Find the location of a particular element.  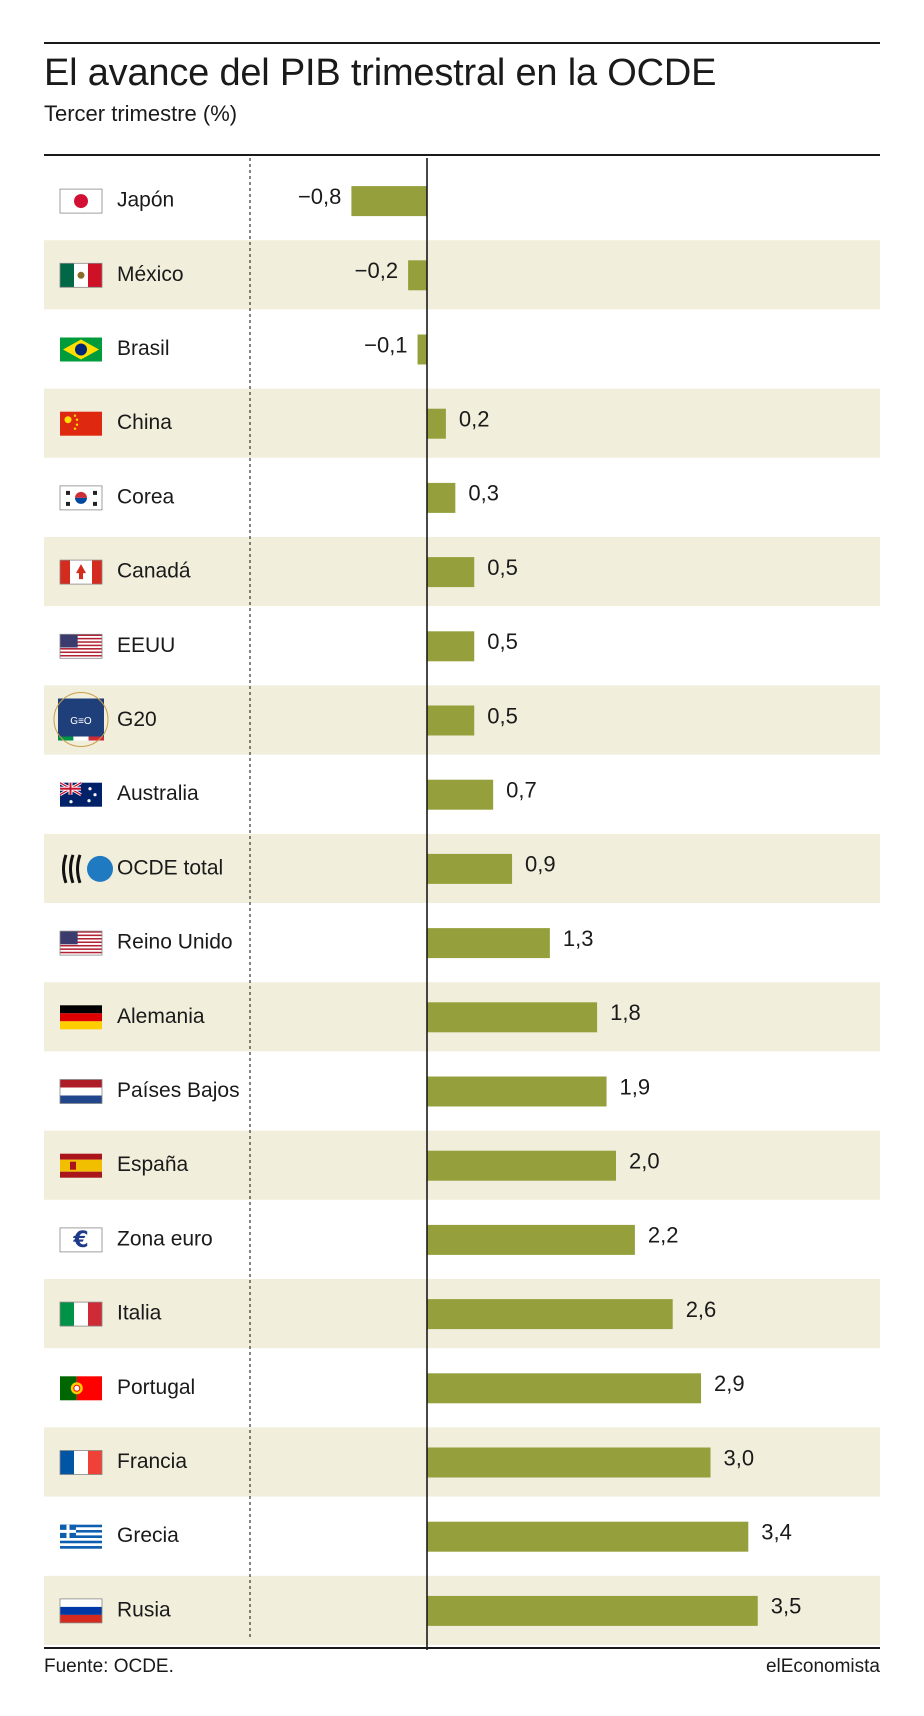

country-label: Reino Unido is located at coordinates (175, 942).